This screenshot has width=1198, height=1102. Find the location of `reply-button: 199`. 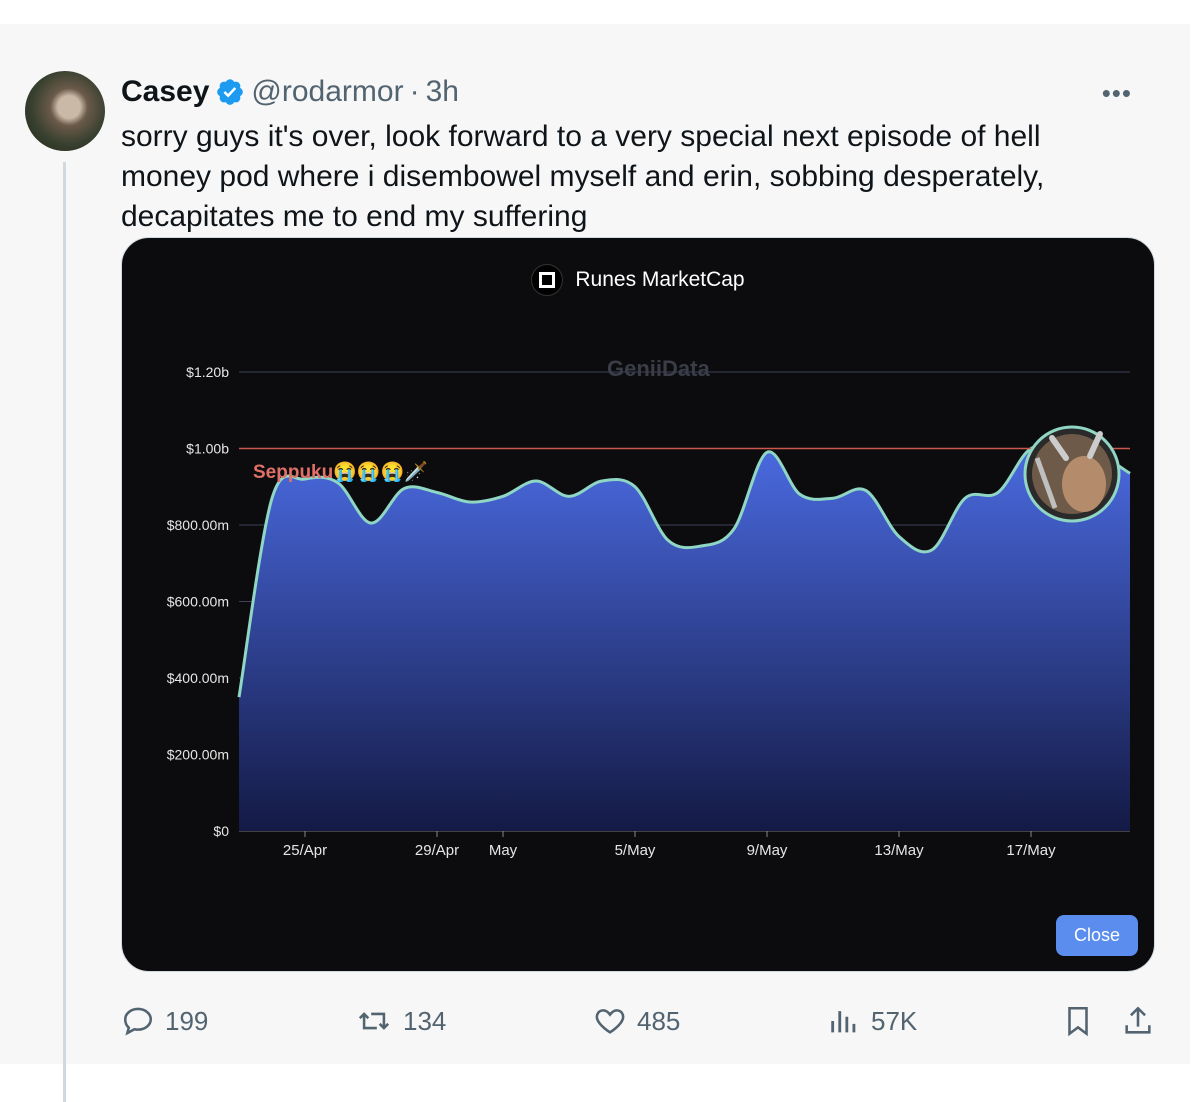

reply-button: 199 is located at coordinates (164, 1021).